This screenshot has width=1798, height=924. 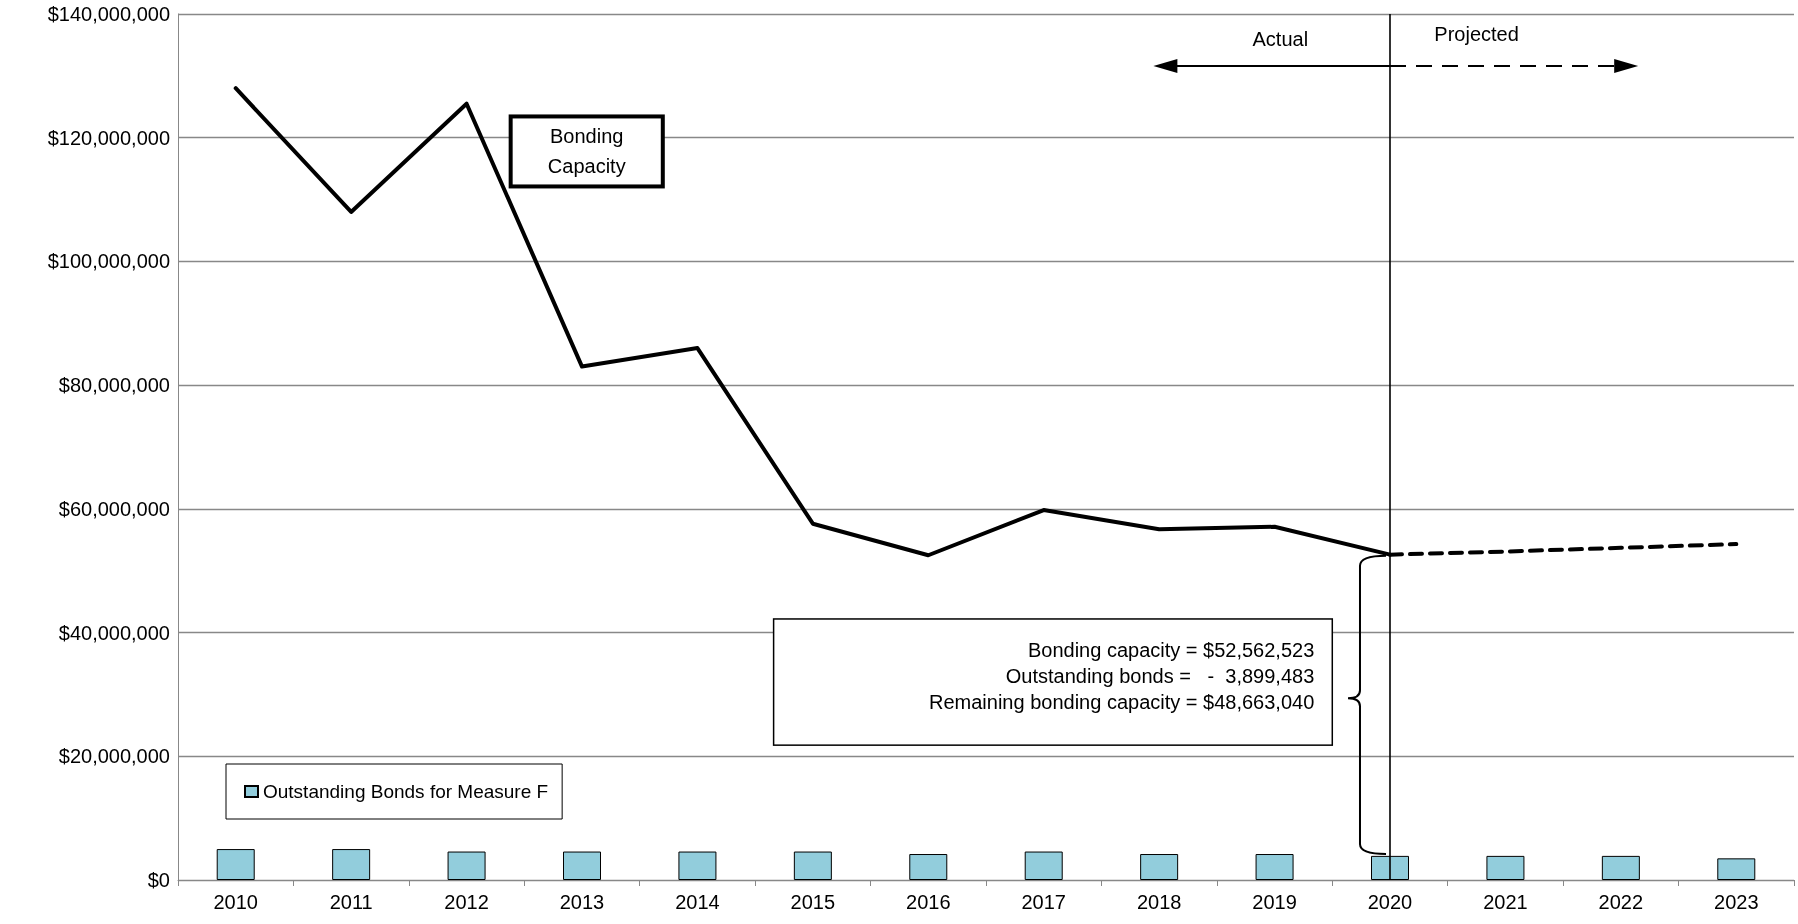 What do you see at coordinates (108, 137) in the screenshot?
I see `y-tick-label: $120,000,000` at bounding box center [108, 137].